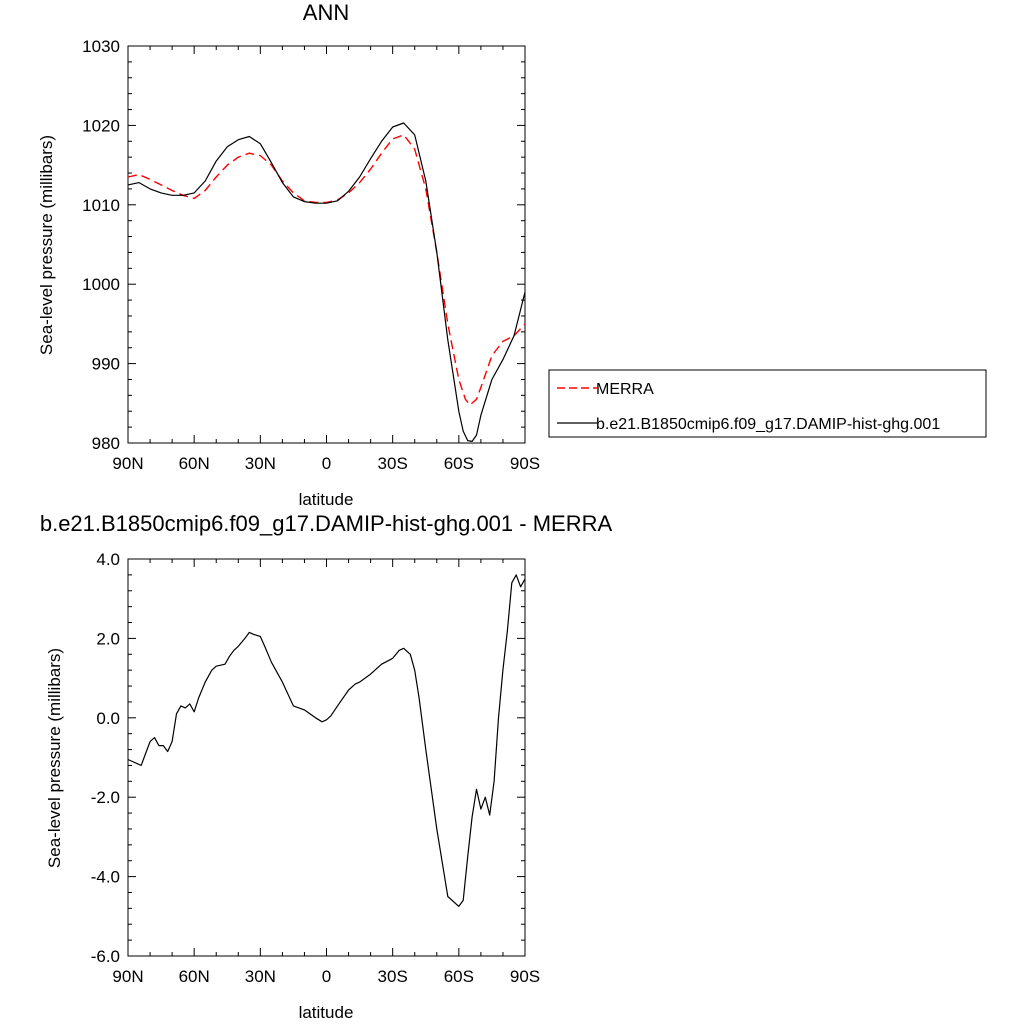 The image size is (1024, 1024). Describe the element at coordinates (326, 1012) in the screenshot. I see `bottom-x-axis-label: latitude` at that location.